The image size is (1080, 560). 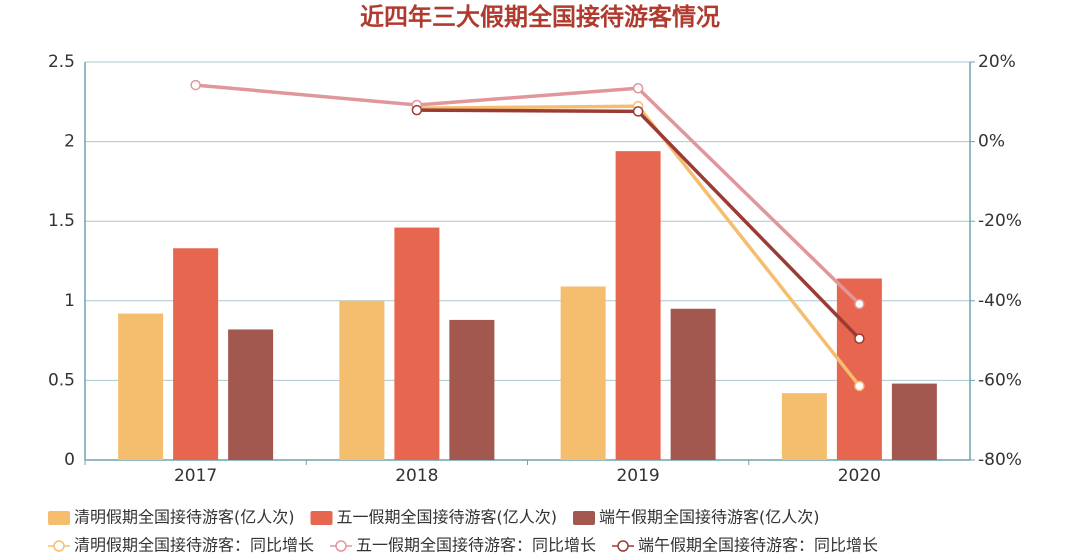 I want to click on y2-tick-label: 0%, so click(x=991, y=142).